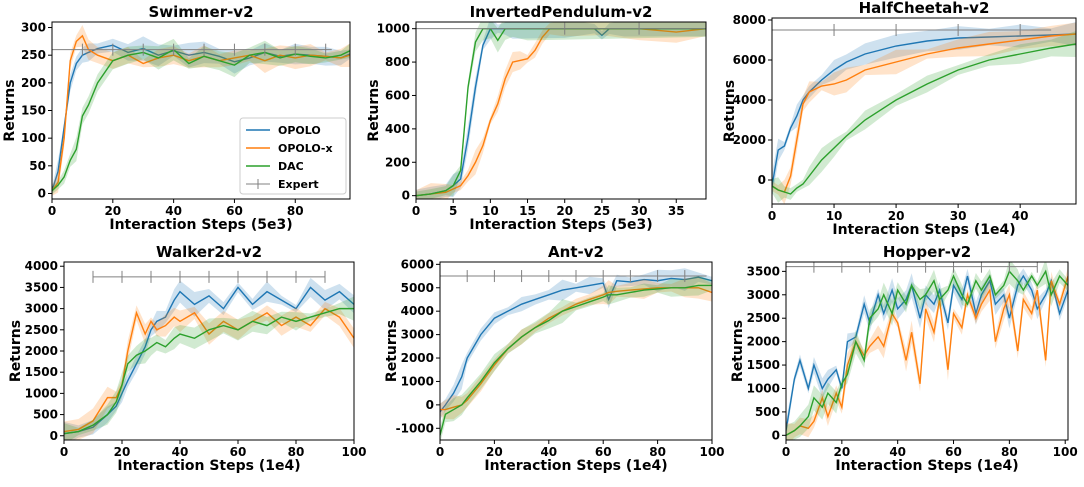  I want to click on y-tick-label: 3500, so click(41, 287).